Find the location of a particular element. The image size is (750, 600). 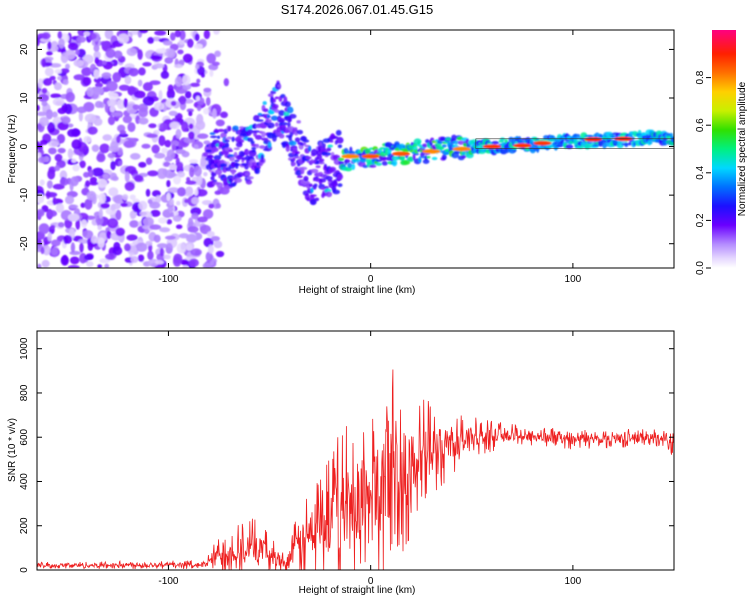

y-tick-label: 0 is located at coordinates (24, 570).